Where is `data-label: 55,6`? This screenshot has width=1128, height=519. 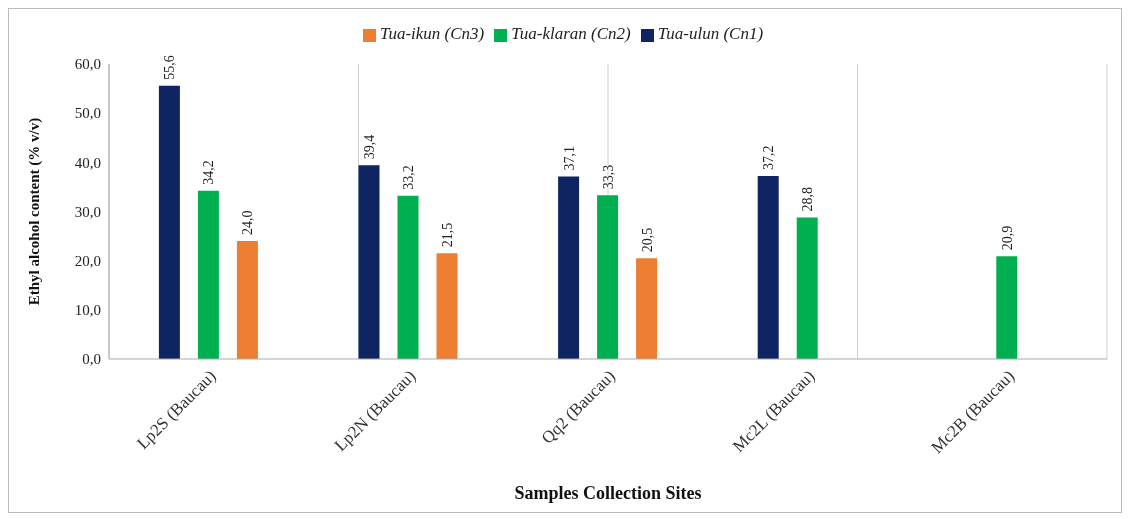
data-label: 55,6 is located at coordinates (170, 67).